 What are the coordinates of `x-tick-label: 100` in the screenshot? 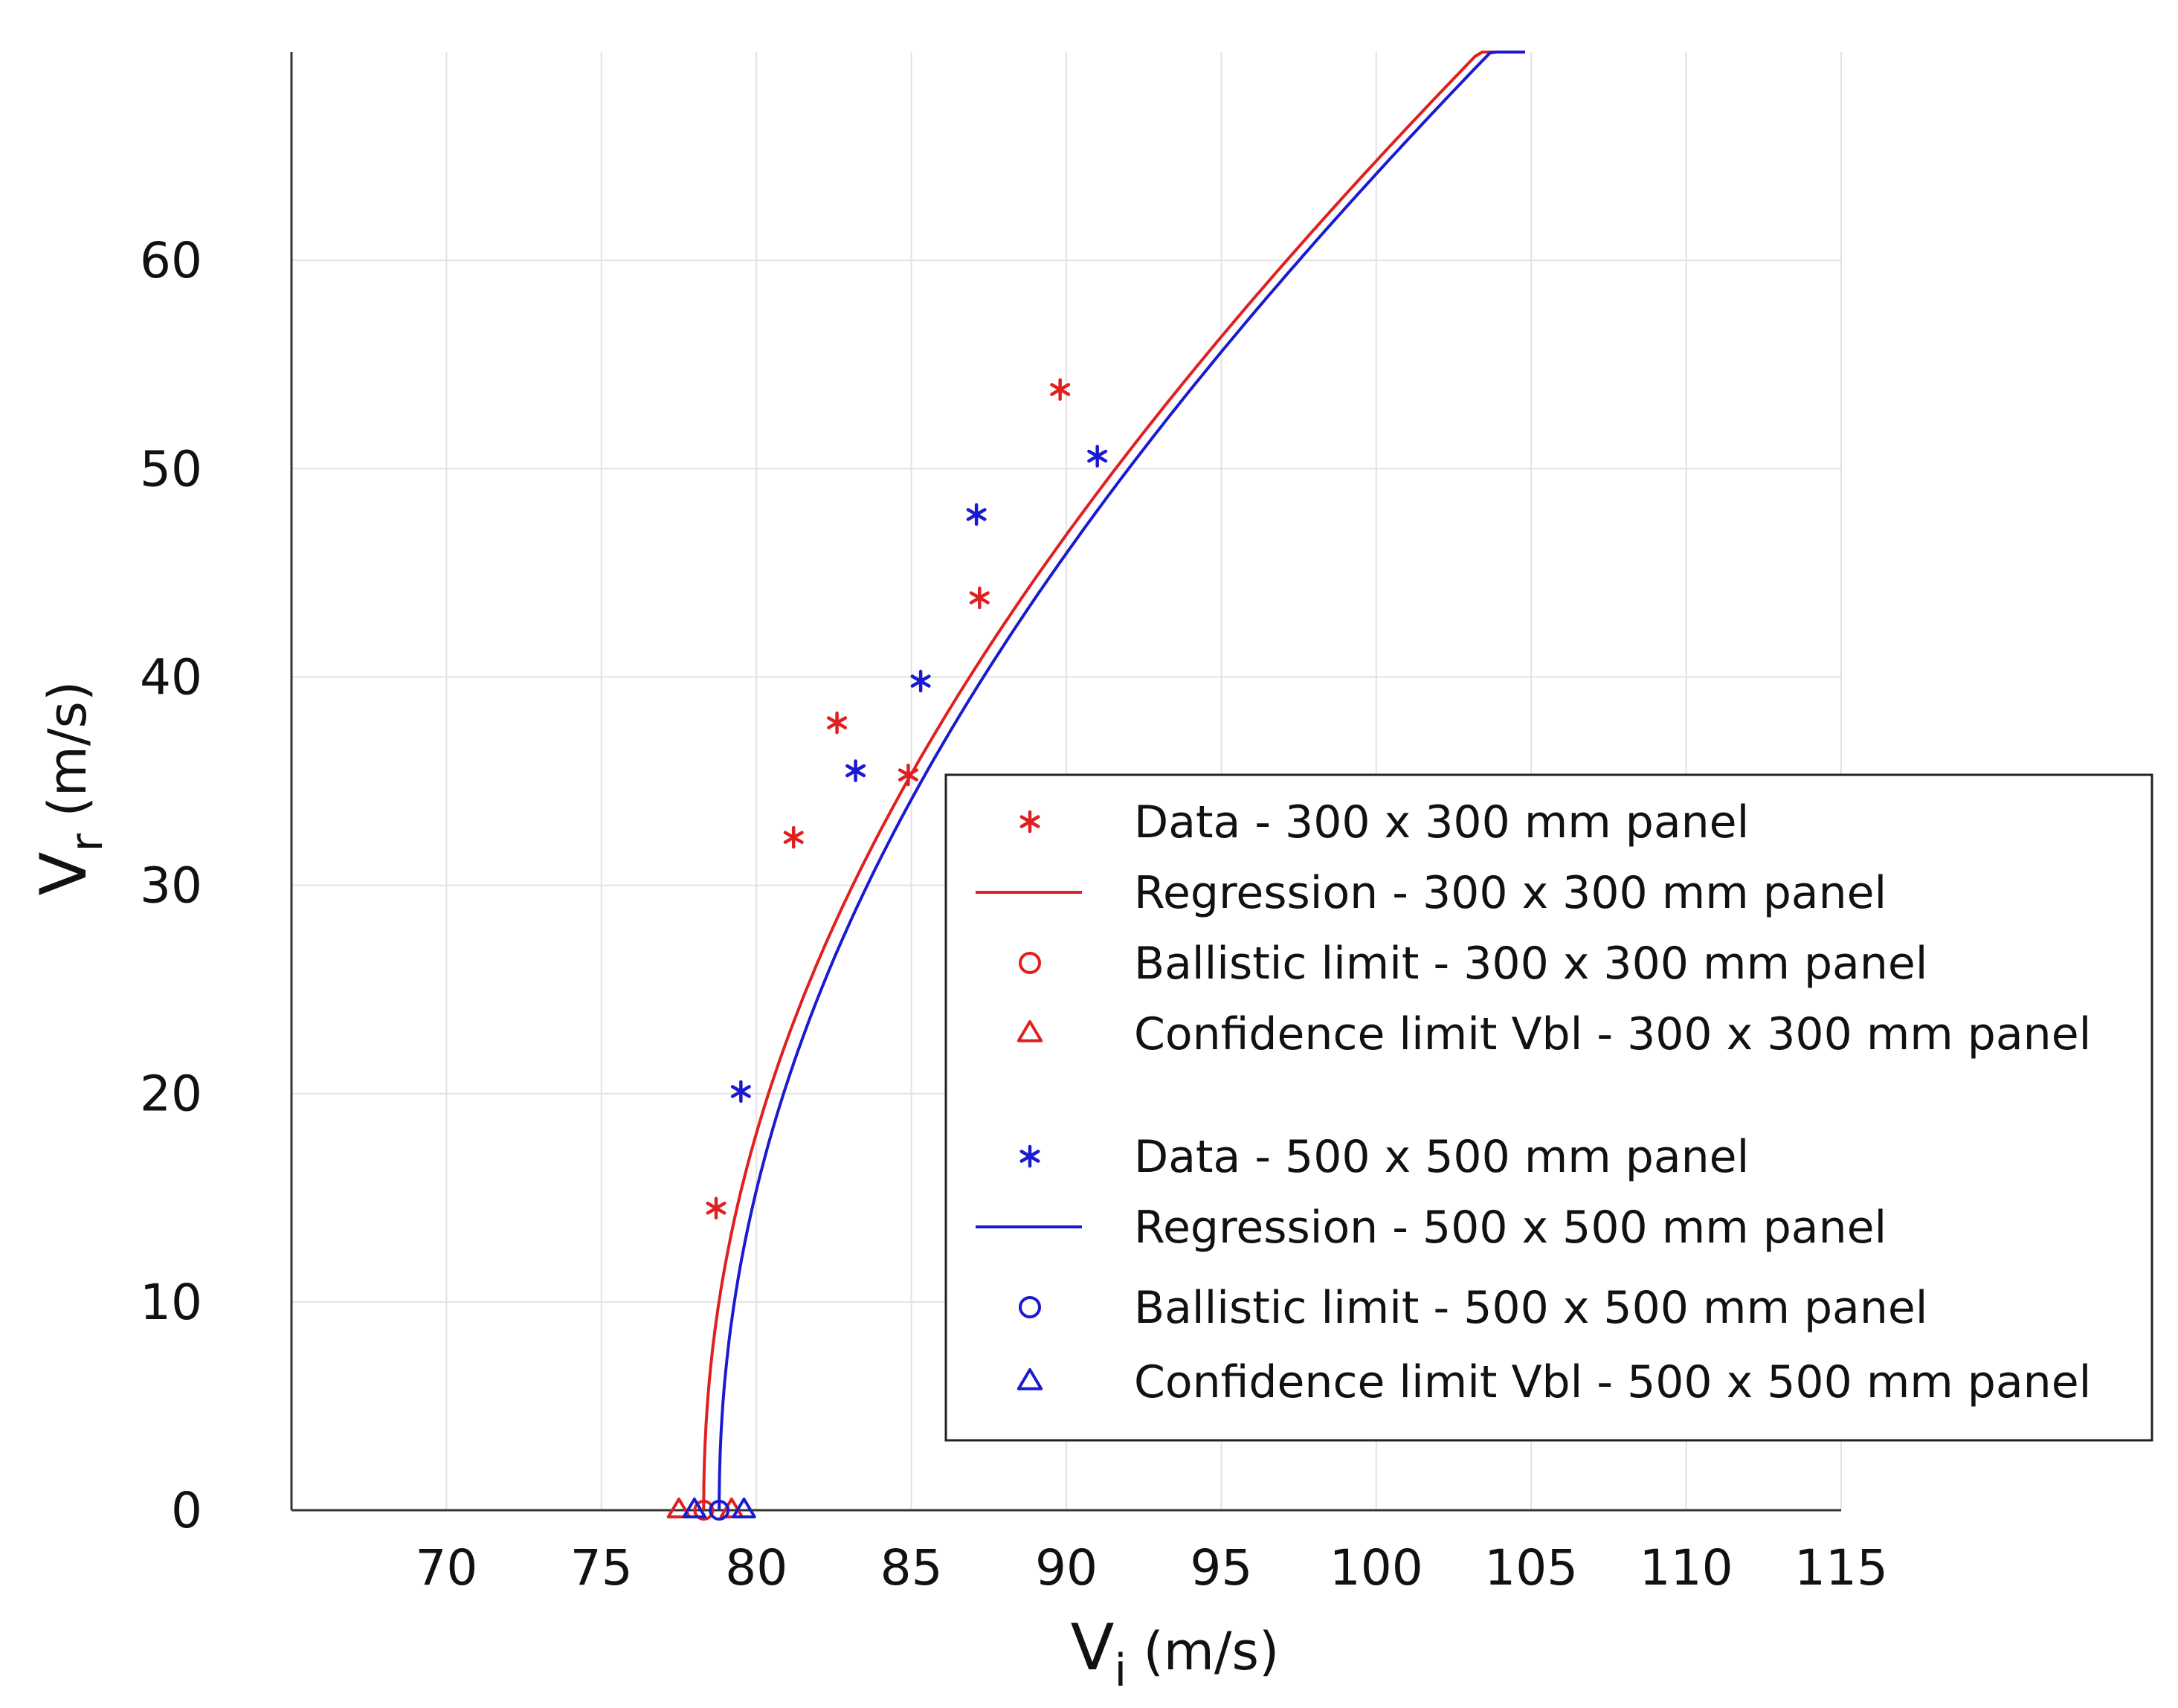 It's located at (1376, 1567).